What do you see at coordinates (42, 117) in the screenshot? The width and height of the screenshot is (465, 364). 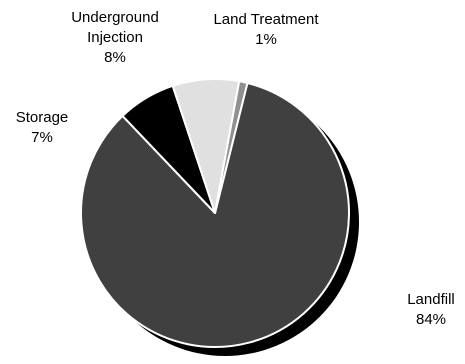 I see `pie-label-name: Storage` at bounding box center [42, 117].